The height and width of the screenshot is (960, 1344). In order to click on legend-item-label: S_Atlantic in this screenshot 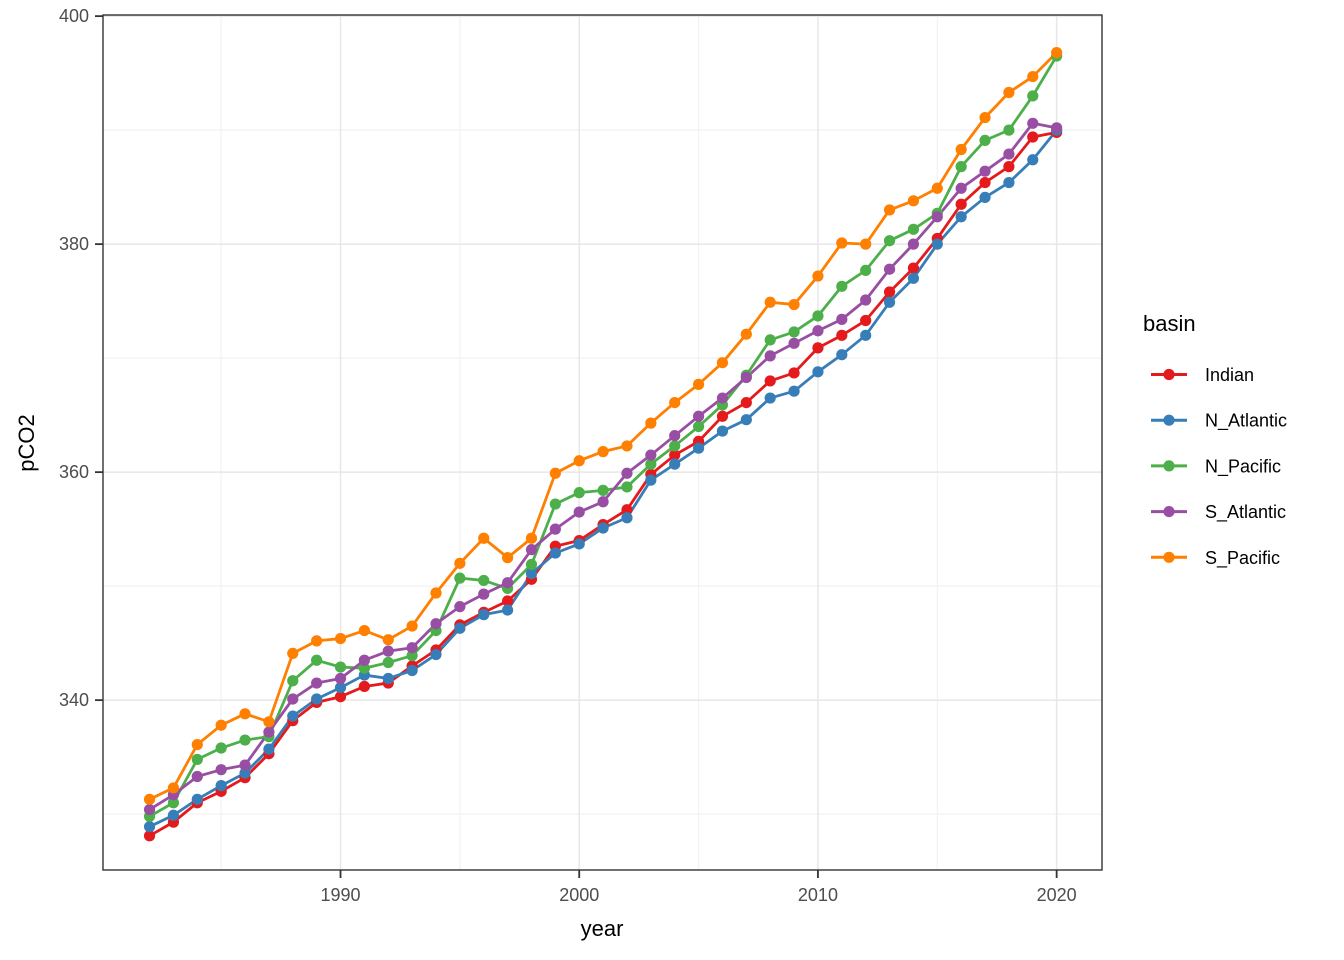, I will do `click(1245, 512)`.